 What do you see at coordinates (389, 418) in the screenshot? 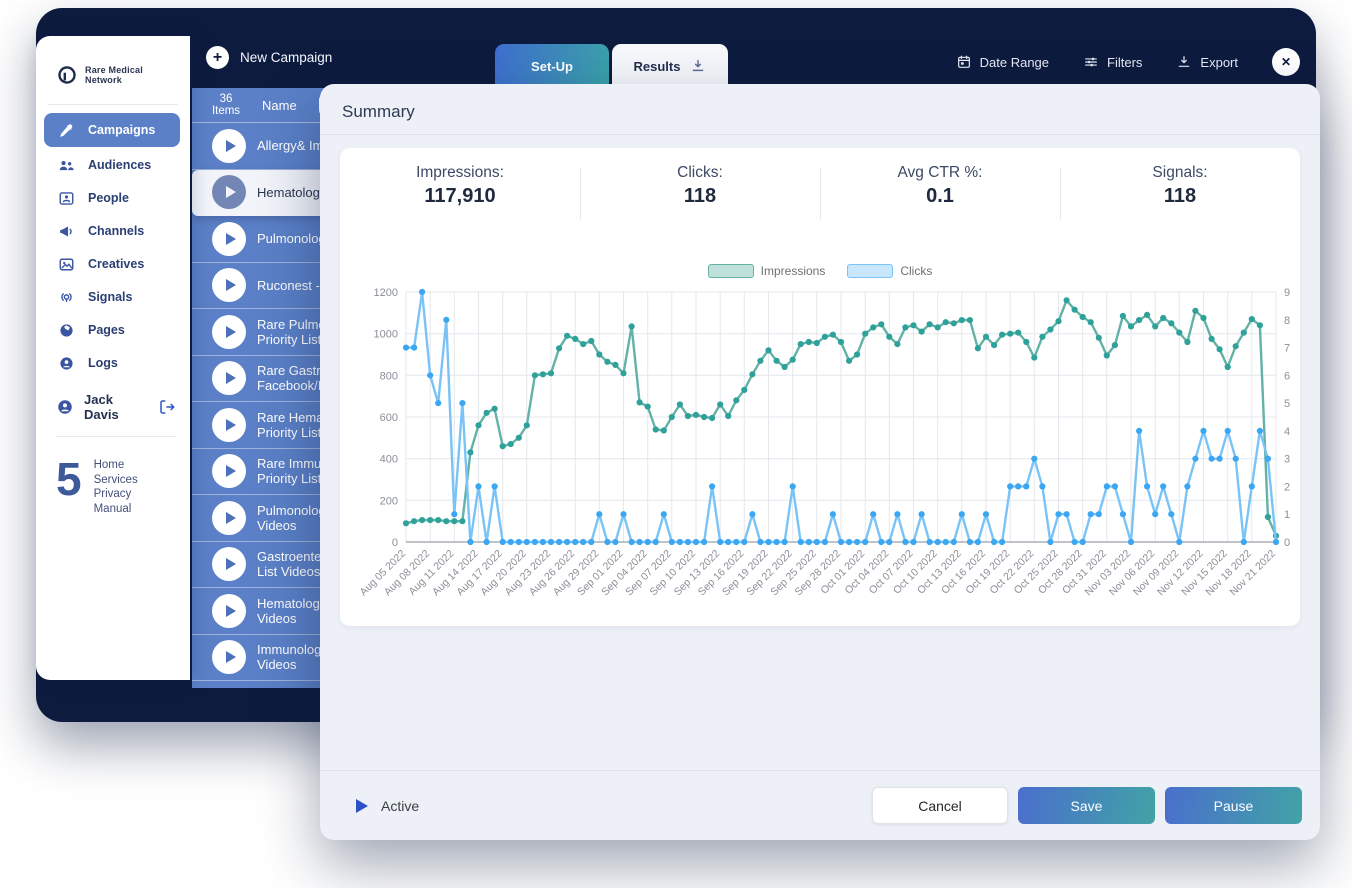
I see `svg-text: 600` at bounding box center [389, 418].